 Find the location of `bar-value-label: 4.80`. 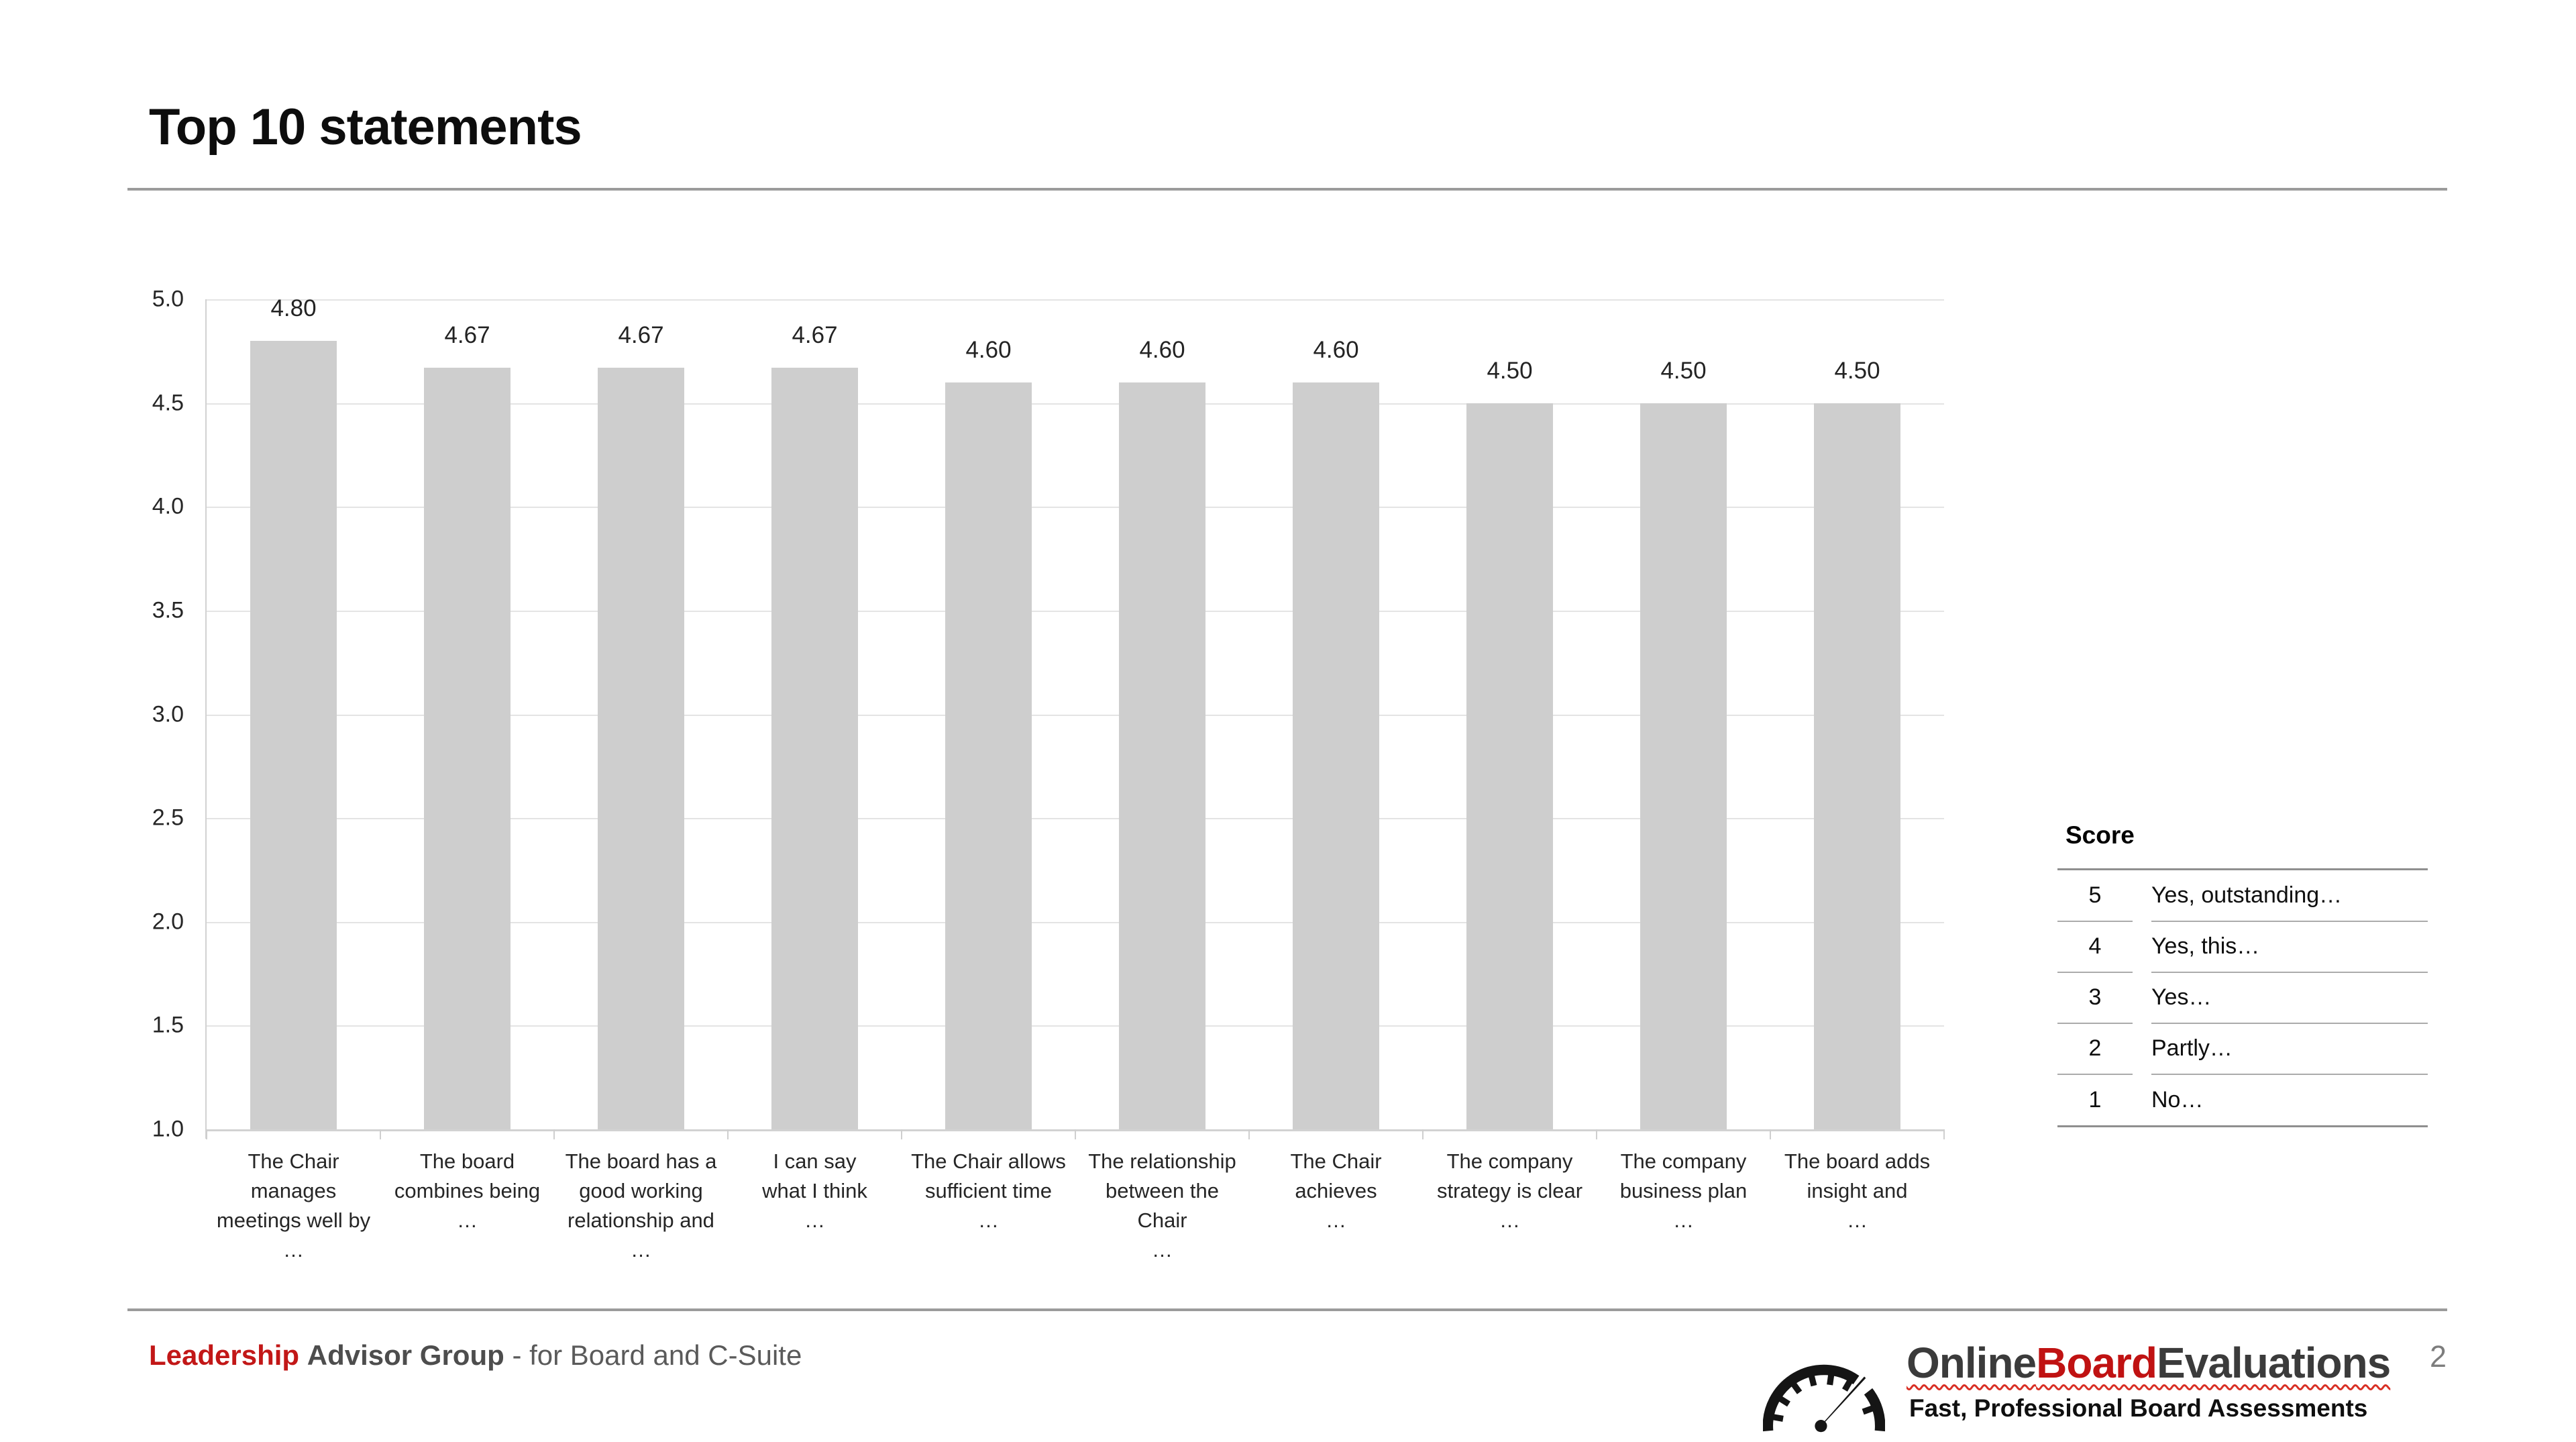

bar-value-label: 4.80 is located at coordinates (293, 308).